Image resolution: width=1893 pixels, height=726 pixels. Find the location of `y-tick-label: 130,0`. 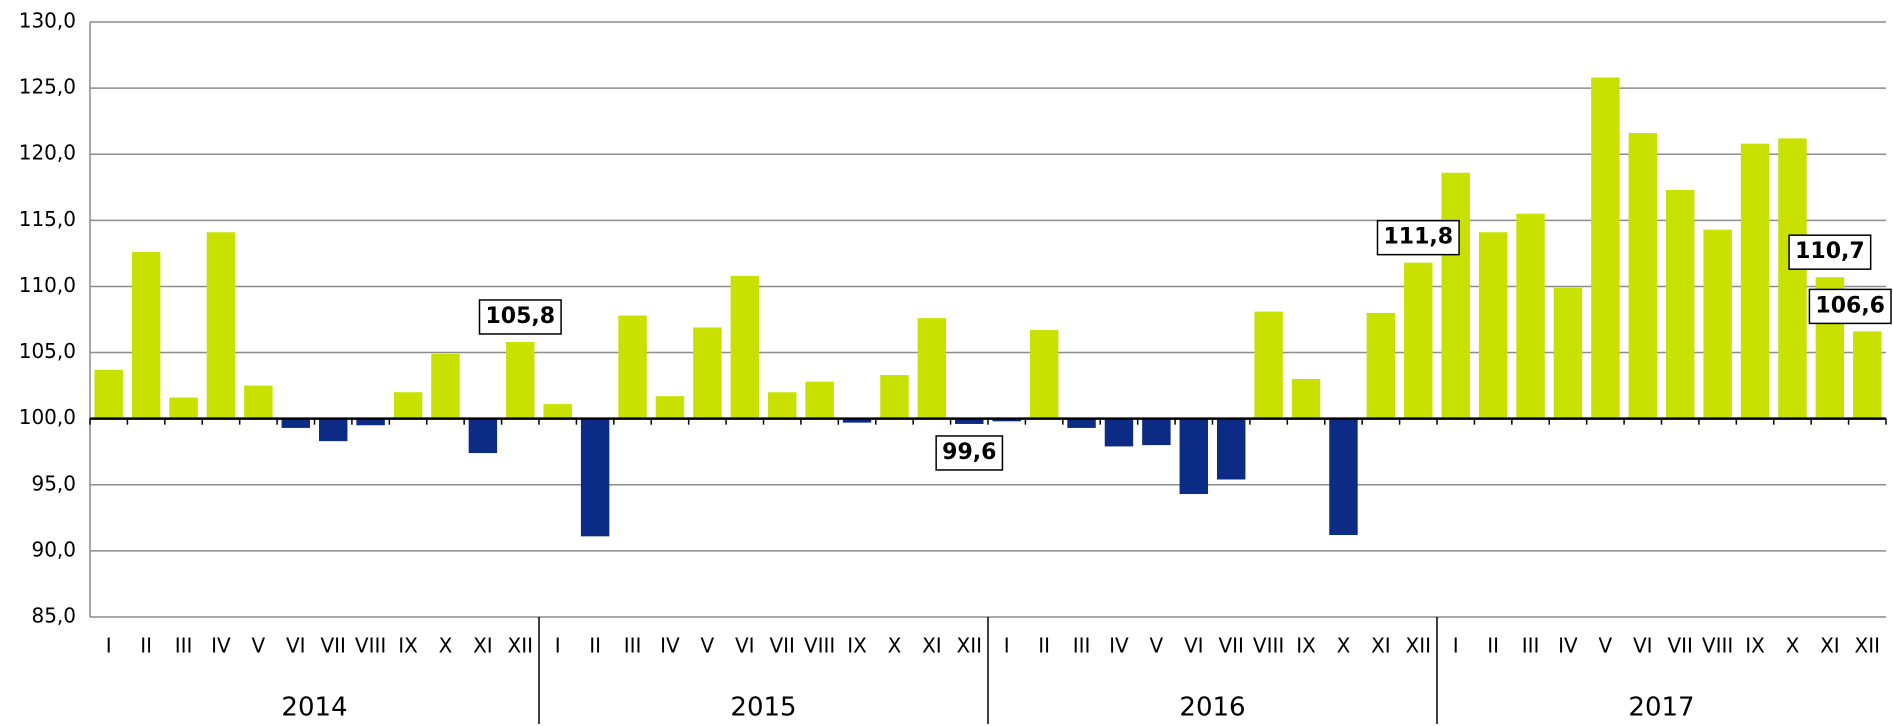

y-tick-label: 130,0 is located at coordinates (47, 21).